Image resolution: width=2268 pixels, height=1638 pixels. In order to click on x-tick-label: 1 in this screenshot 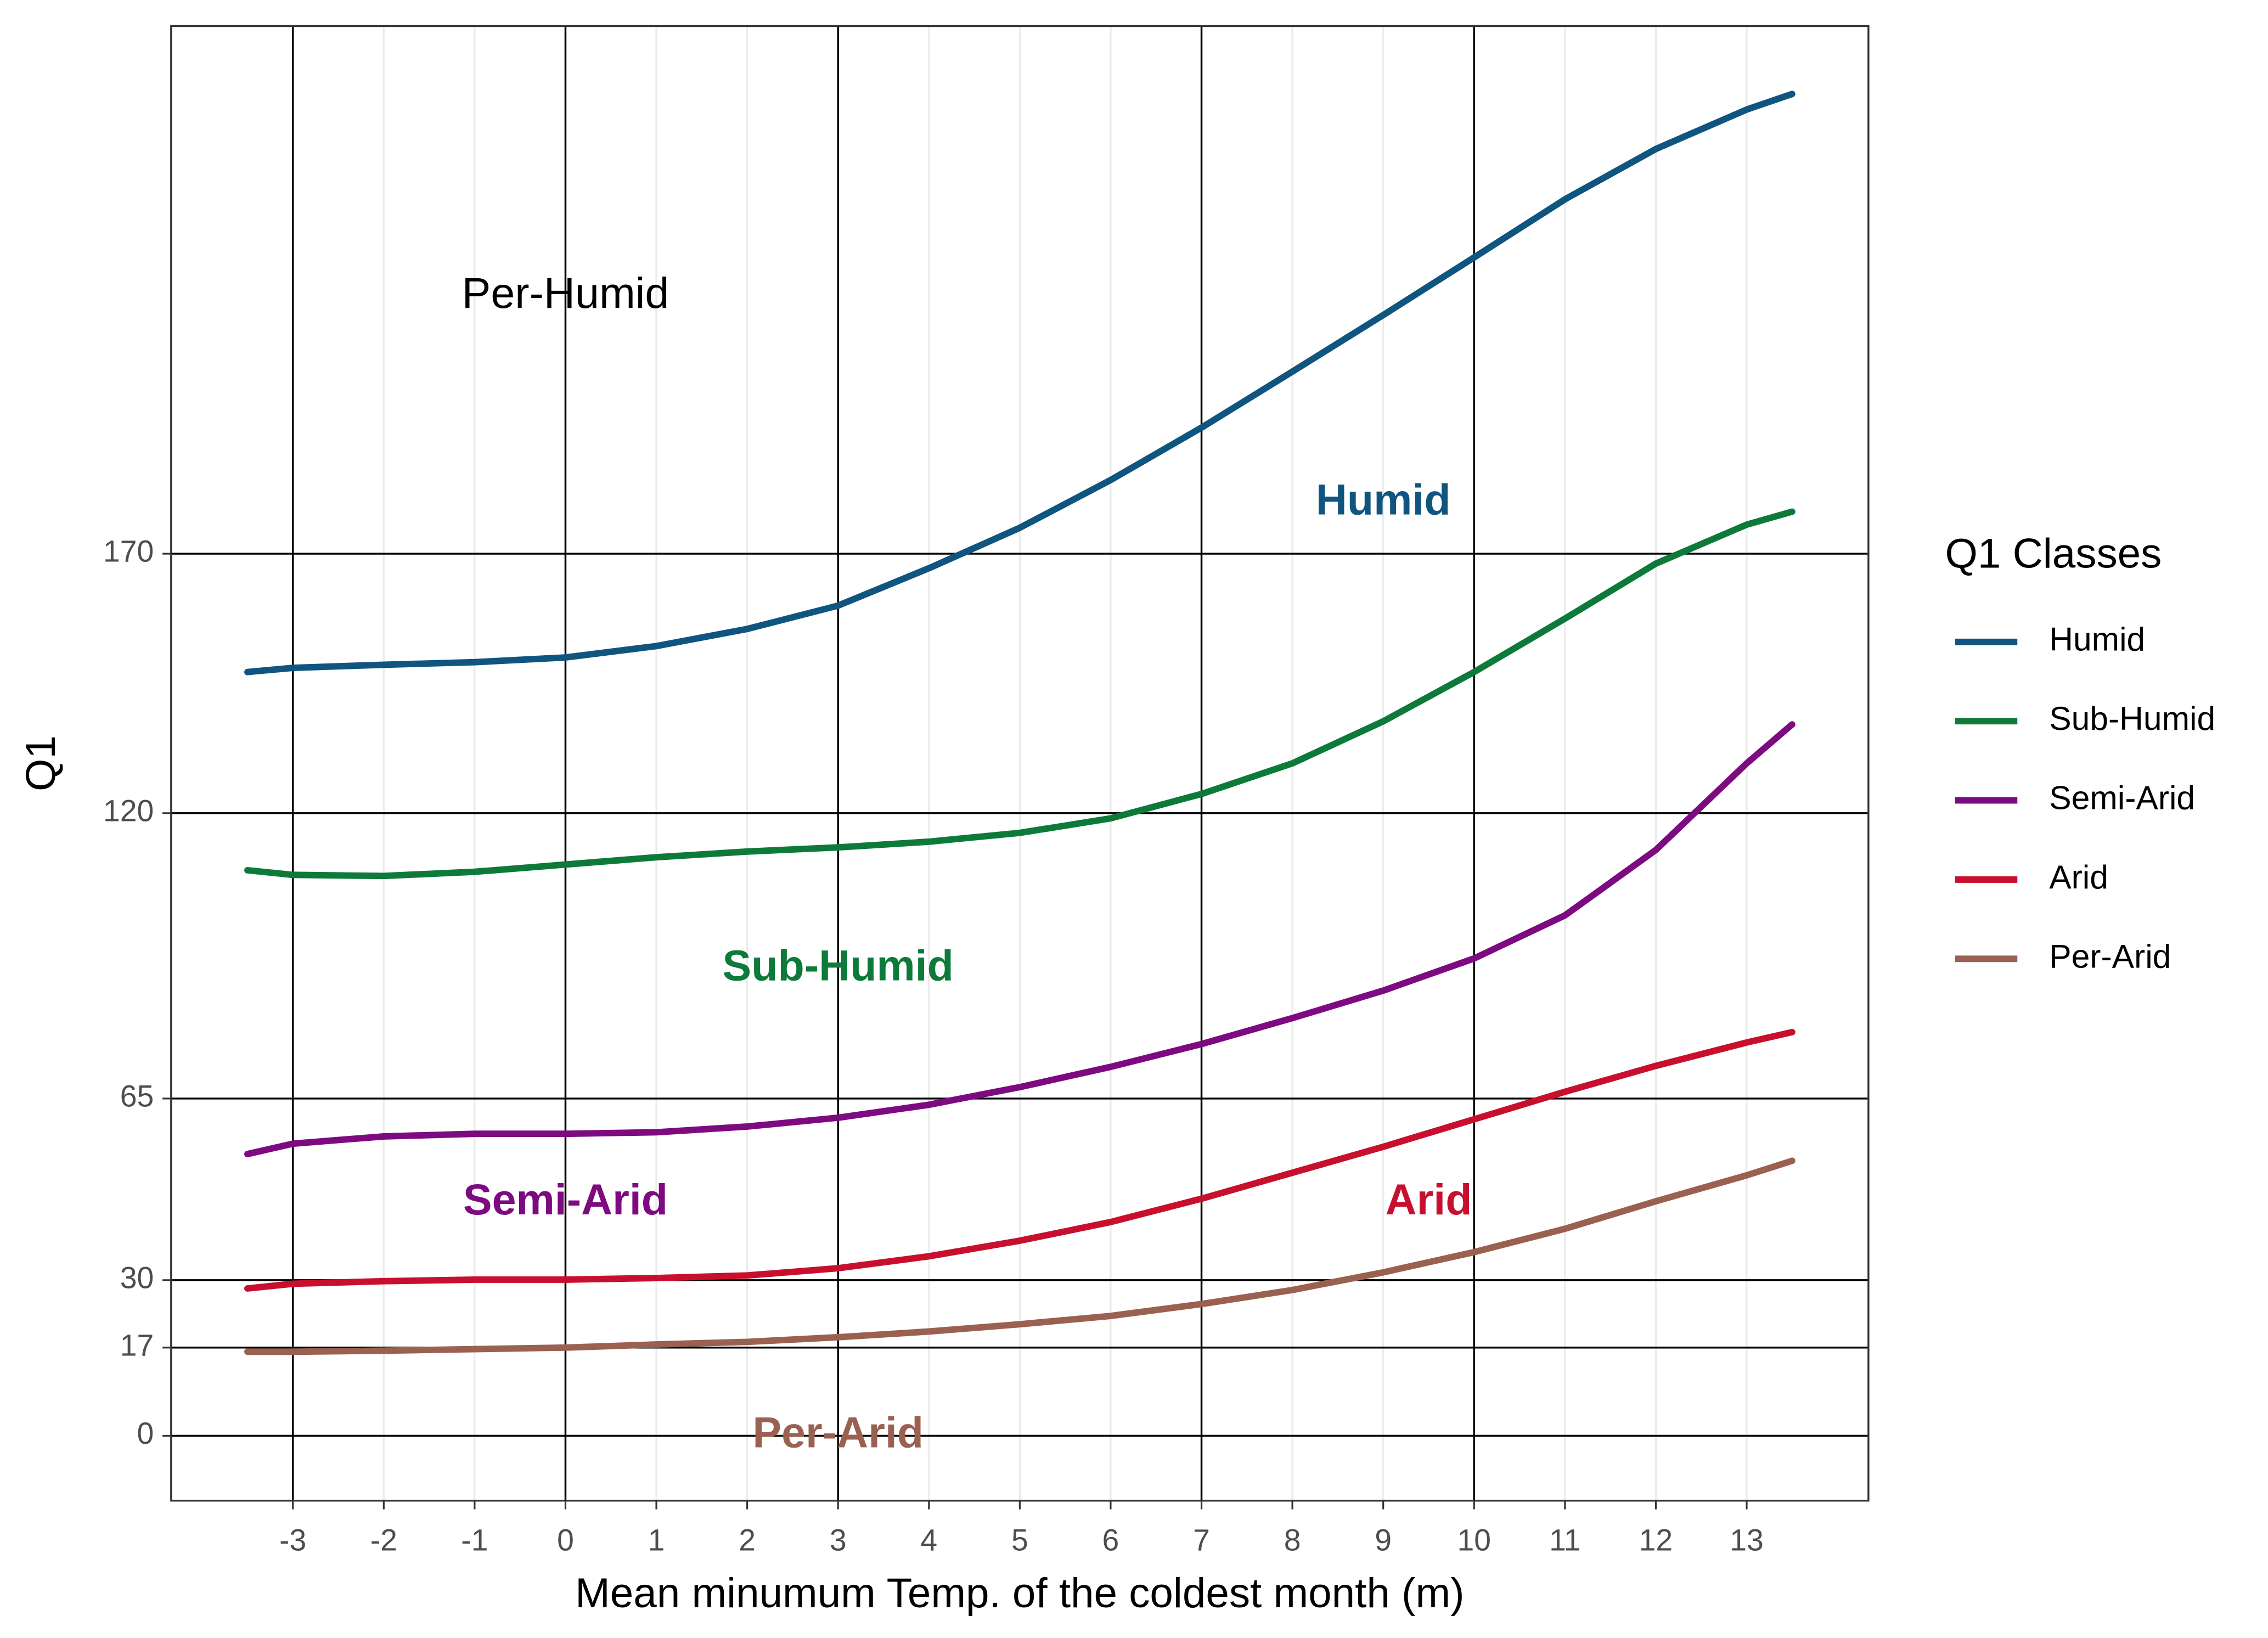, I will do `click(656, 1540)`.